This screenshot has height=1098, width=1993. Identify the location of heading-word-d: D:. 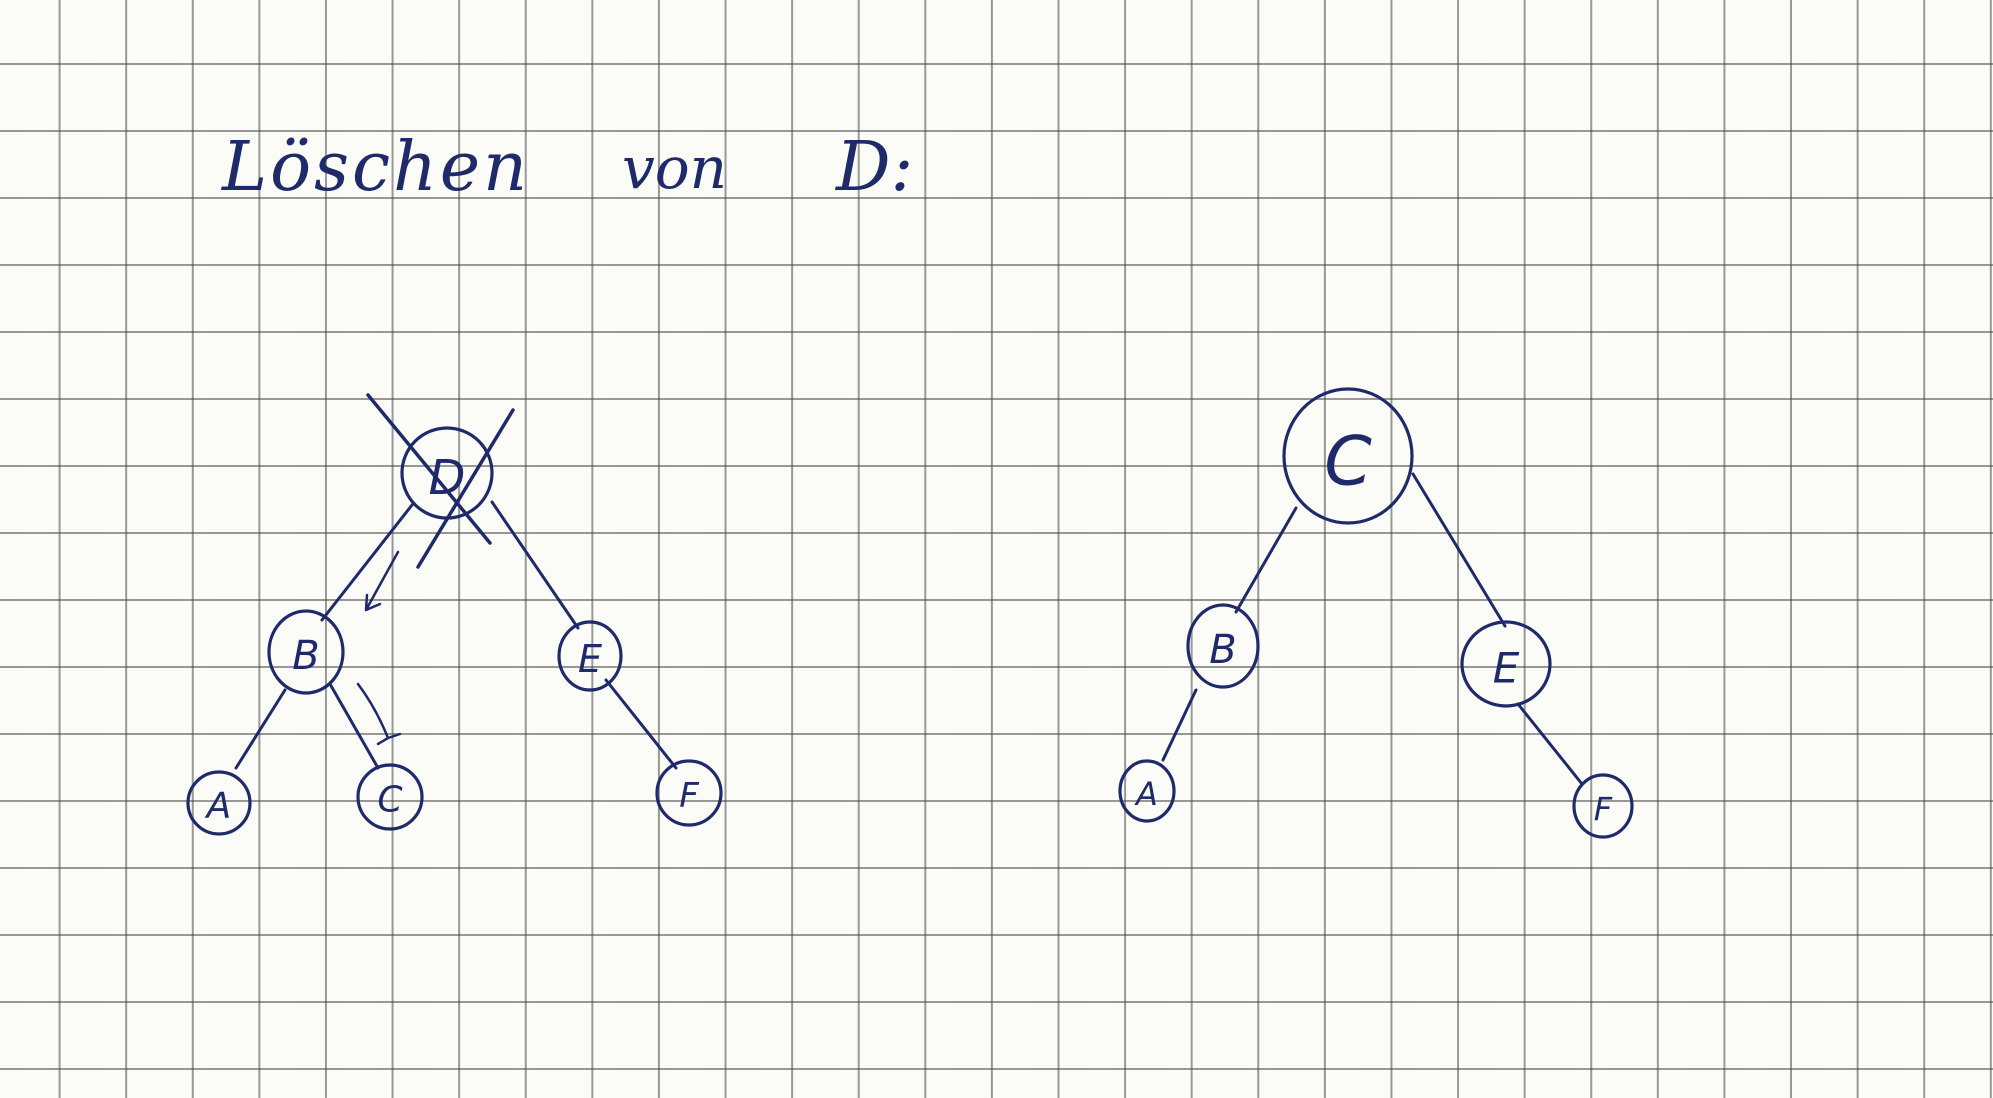
(875, 167).